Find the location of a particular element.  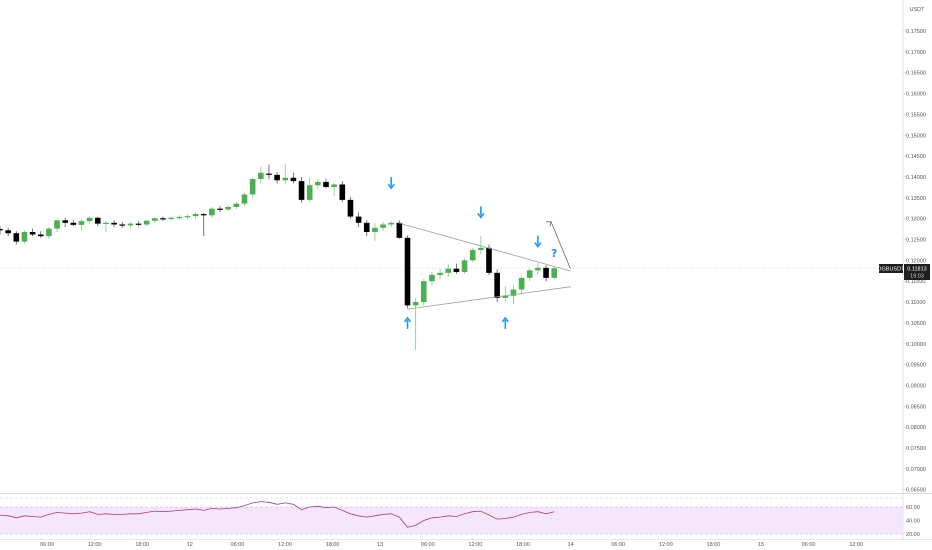

price-tick-label: 0.08500 is located at coordinates (916, 407).